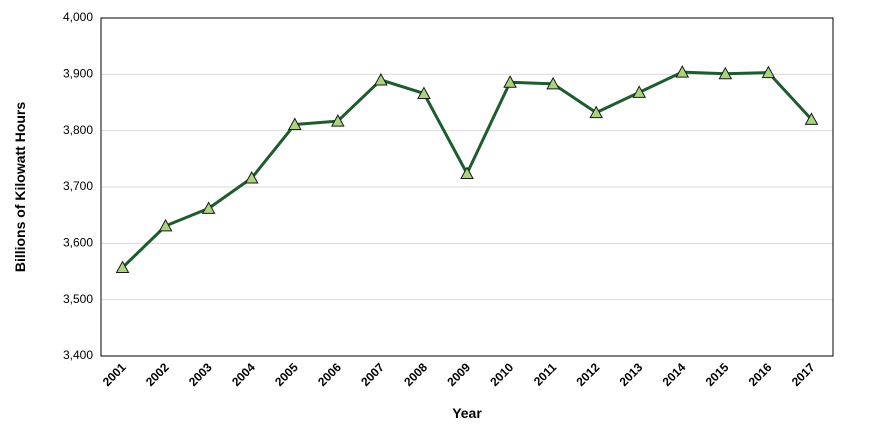 Image resolution: width=870 pixels, height=436 pixels. What do you see at coordinates (717, 374) in the screenshot?
I see `x-tick-label: 2015` at bounding box center [717, 374].